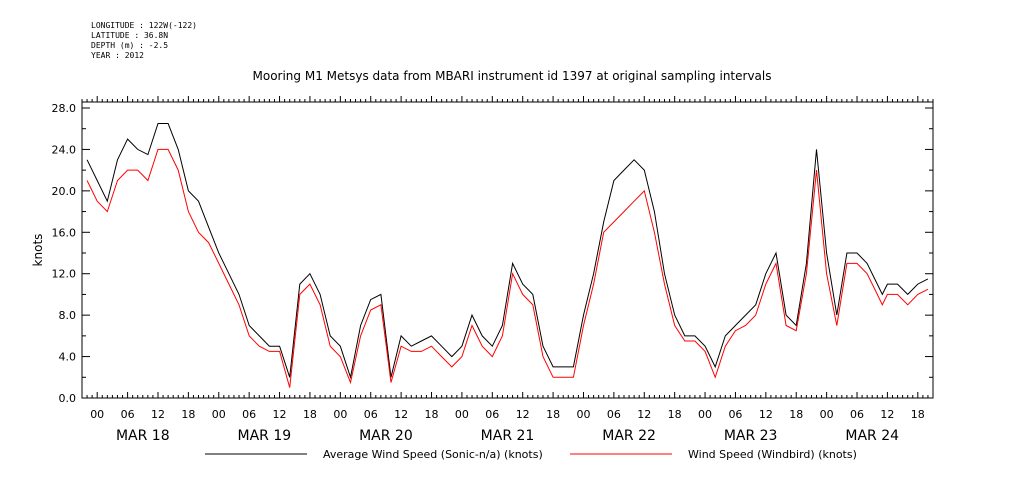  I want to click on day-label: MAR 18, so click(143, 436).